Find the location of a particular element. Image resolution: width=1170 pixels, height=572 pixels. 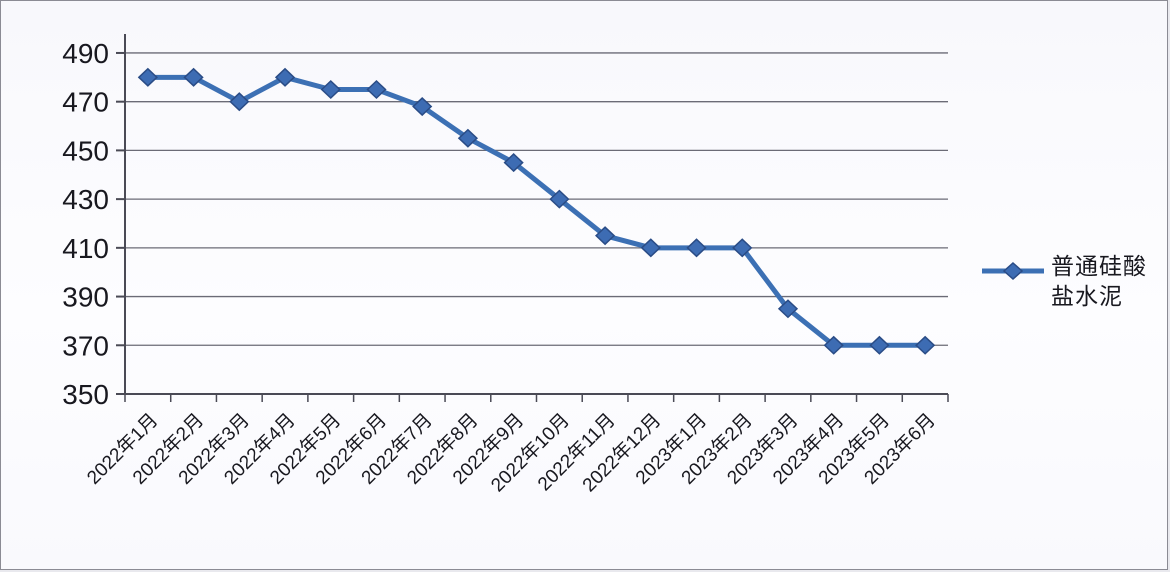

legend: 普通硅酸 盐水泥 is located at coordinates (1064, 281).